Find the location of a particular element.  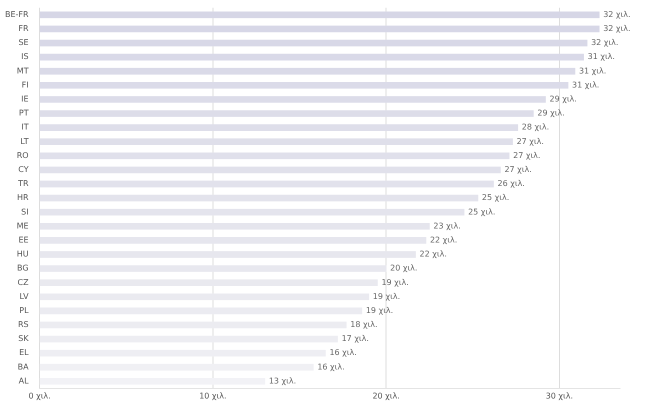

y-tick-label: ME is located at coordinates (22, 225).